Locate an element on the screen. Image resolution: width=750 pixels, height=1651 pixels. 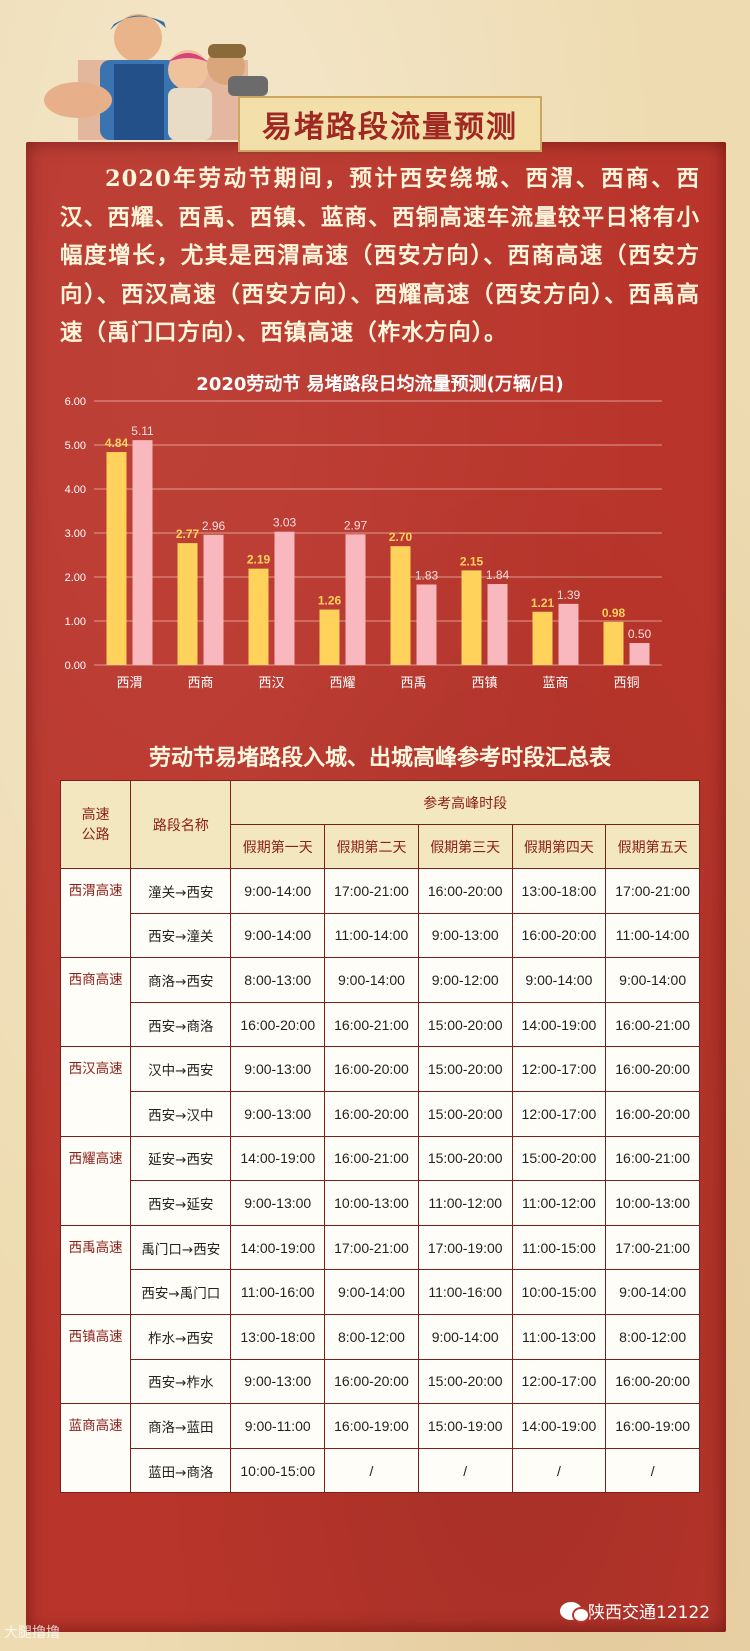
data-label: 2.77 is located at coordinates (188, 534).